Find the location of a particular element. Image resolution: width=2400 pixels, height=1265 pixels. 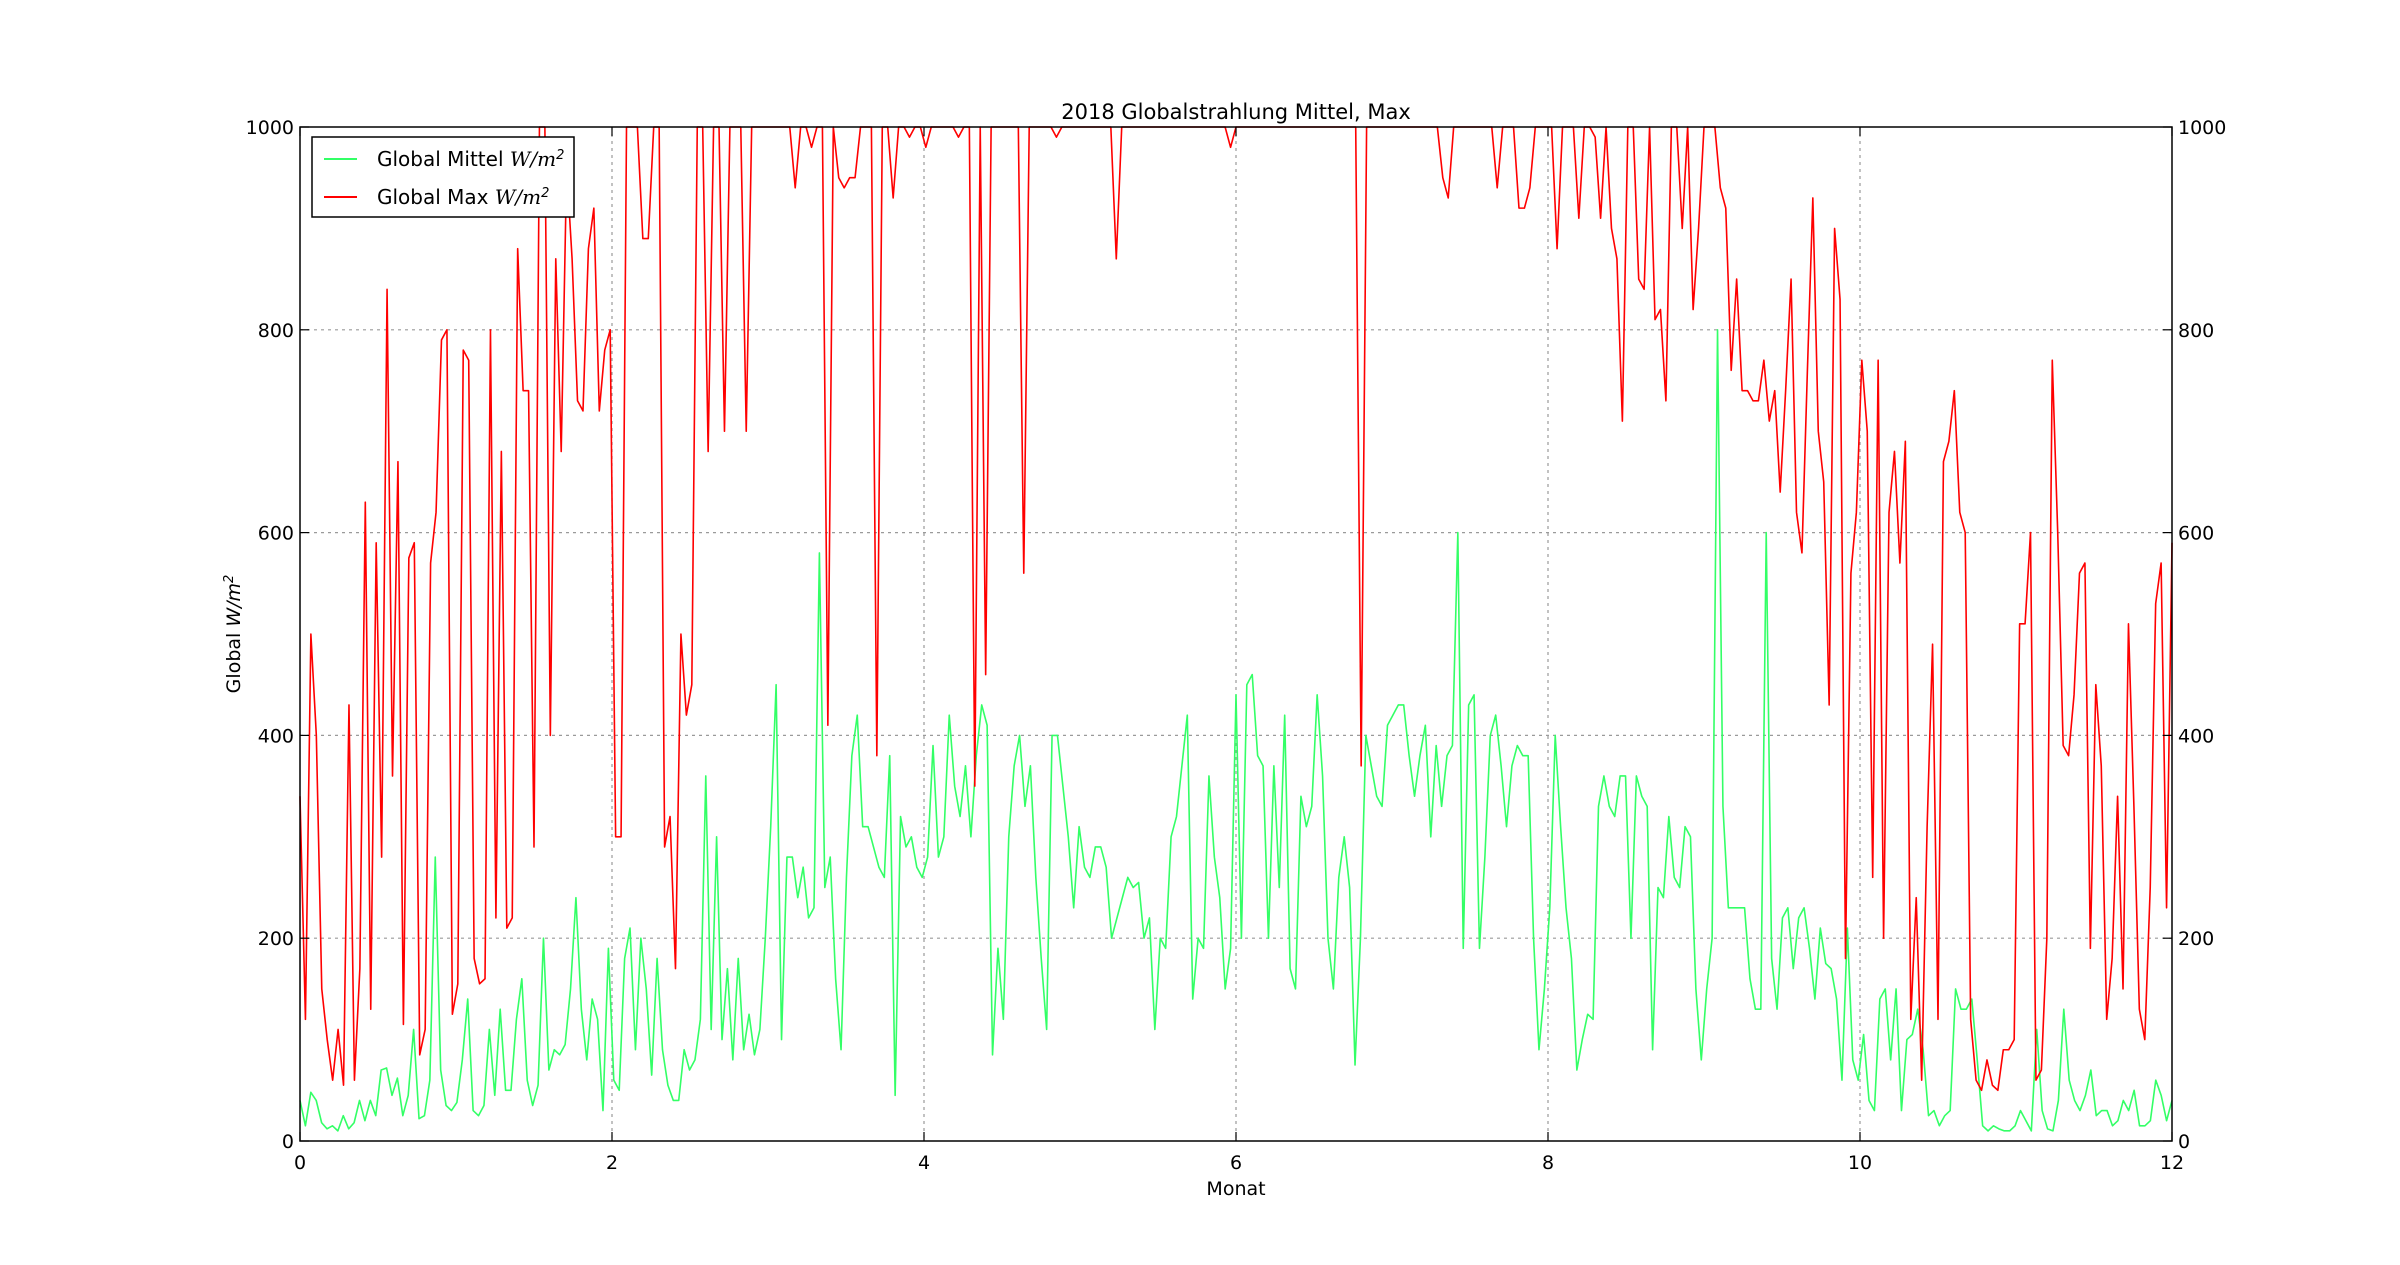

legend-label-global-mittel: Global Mittel W/m2 is located at coordinates (470, 159).